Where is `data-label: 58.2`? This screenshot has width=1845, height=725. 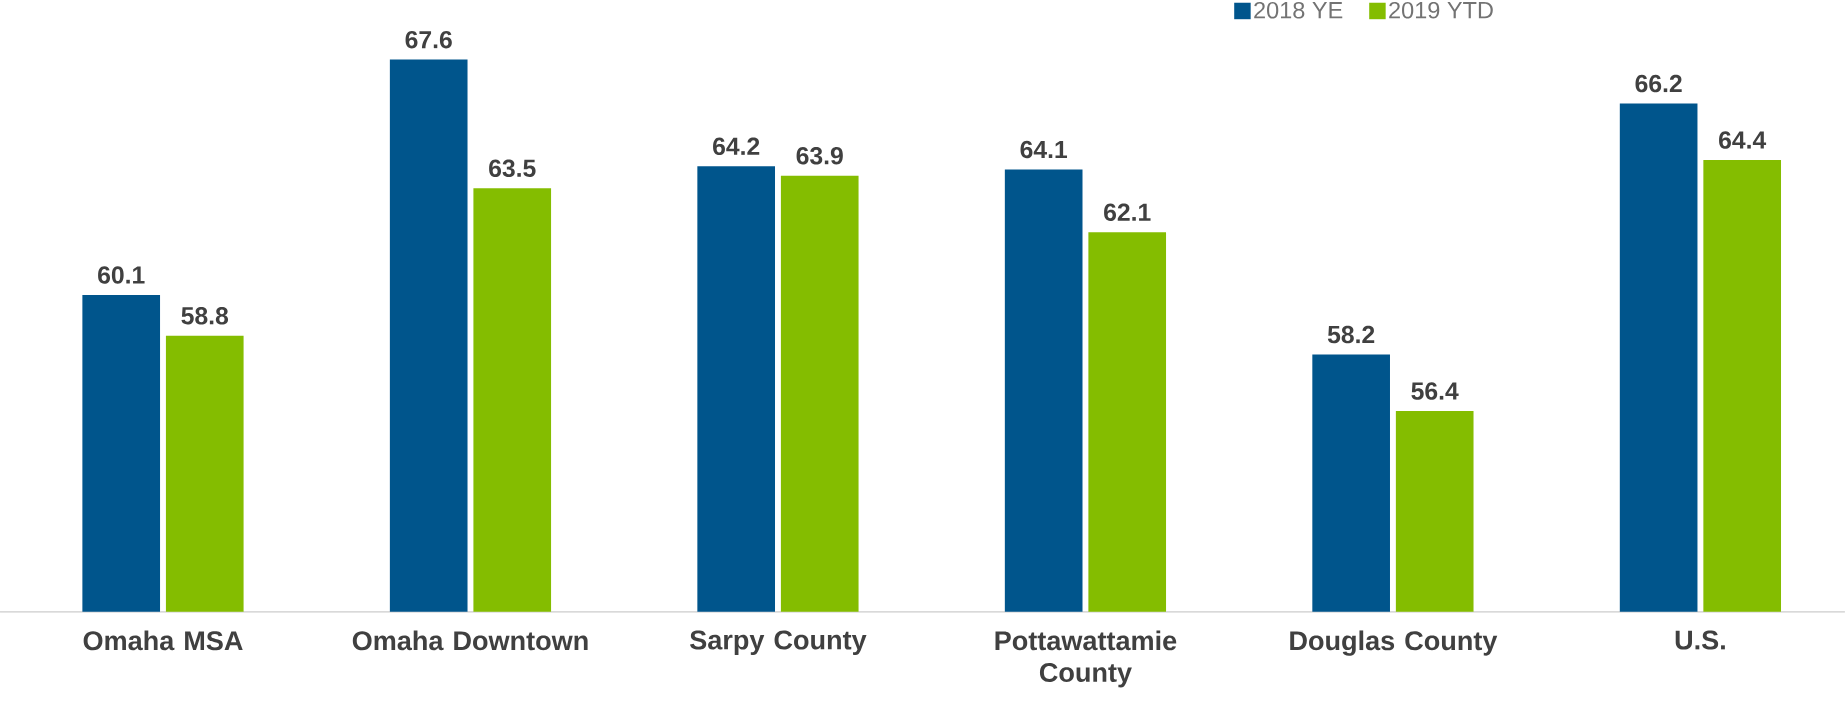 data-label: 58.2 is located at coordinates (1351, 334).